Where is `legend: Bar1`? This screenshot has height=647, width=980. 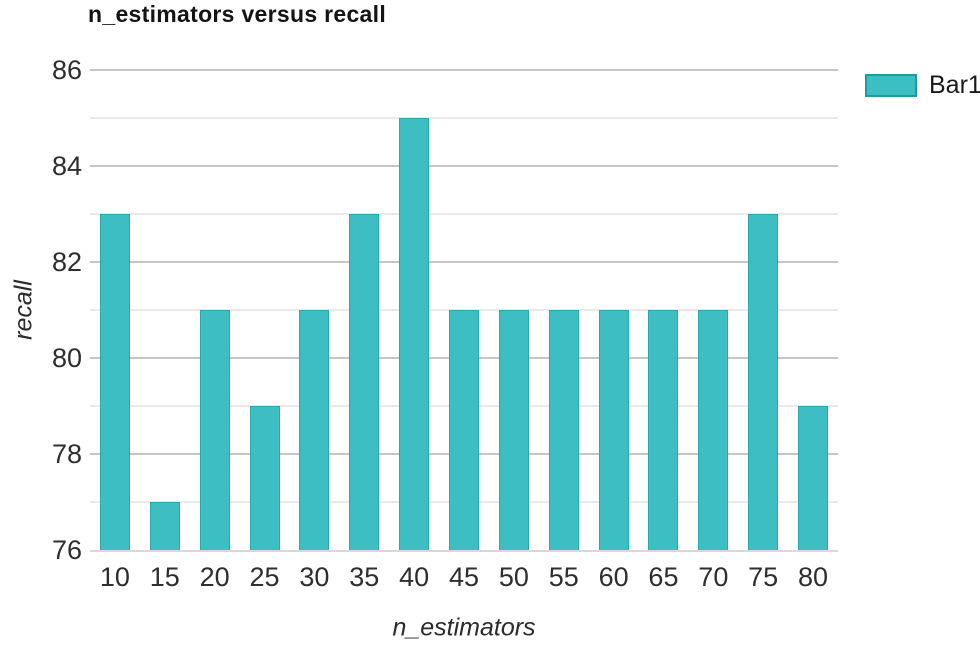
legend: Bar1 is located at coordinates (922, 85).